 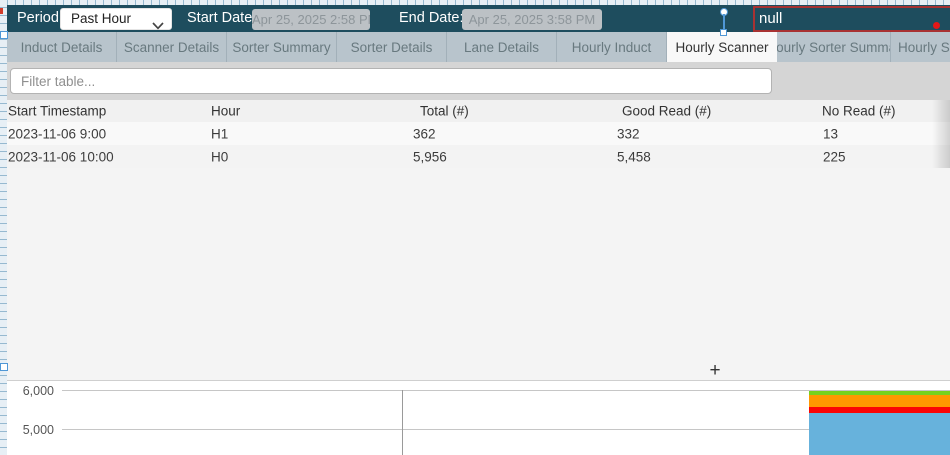 I want to click on selection-line, so click(x=724, y=22).